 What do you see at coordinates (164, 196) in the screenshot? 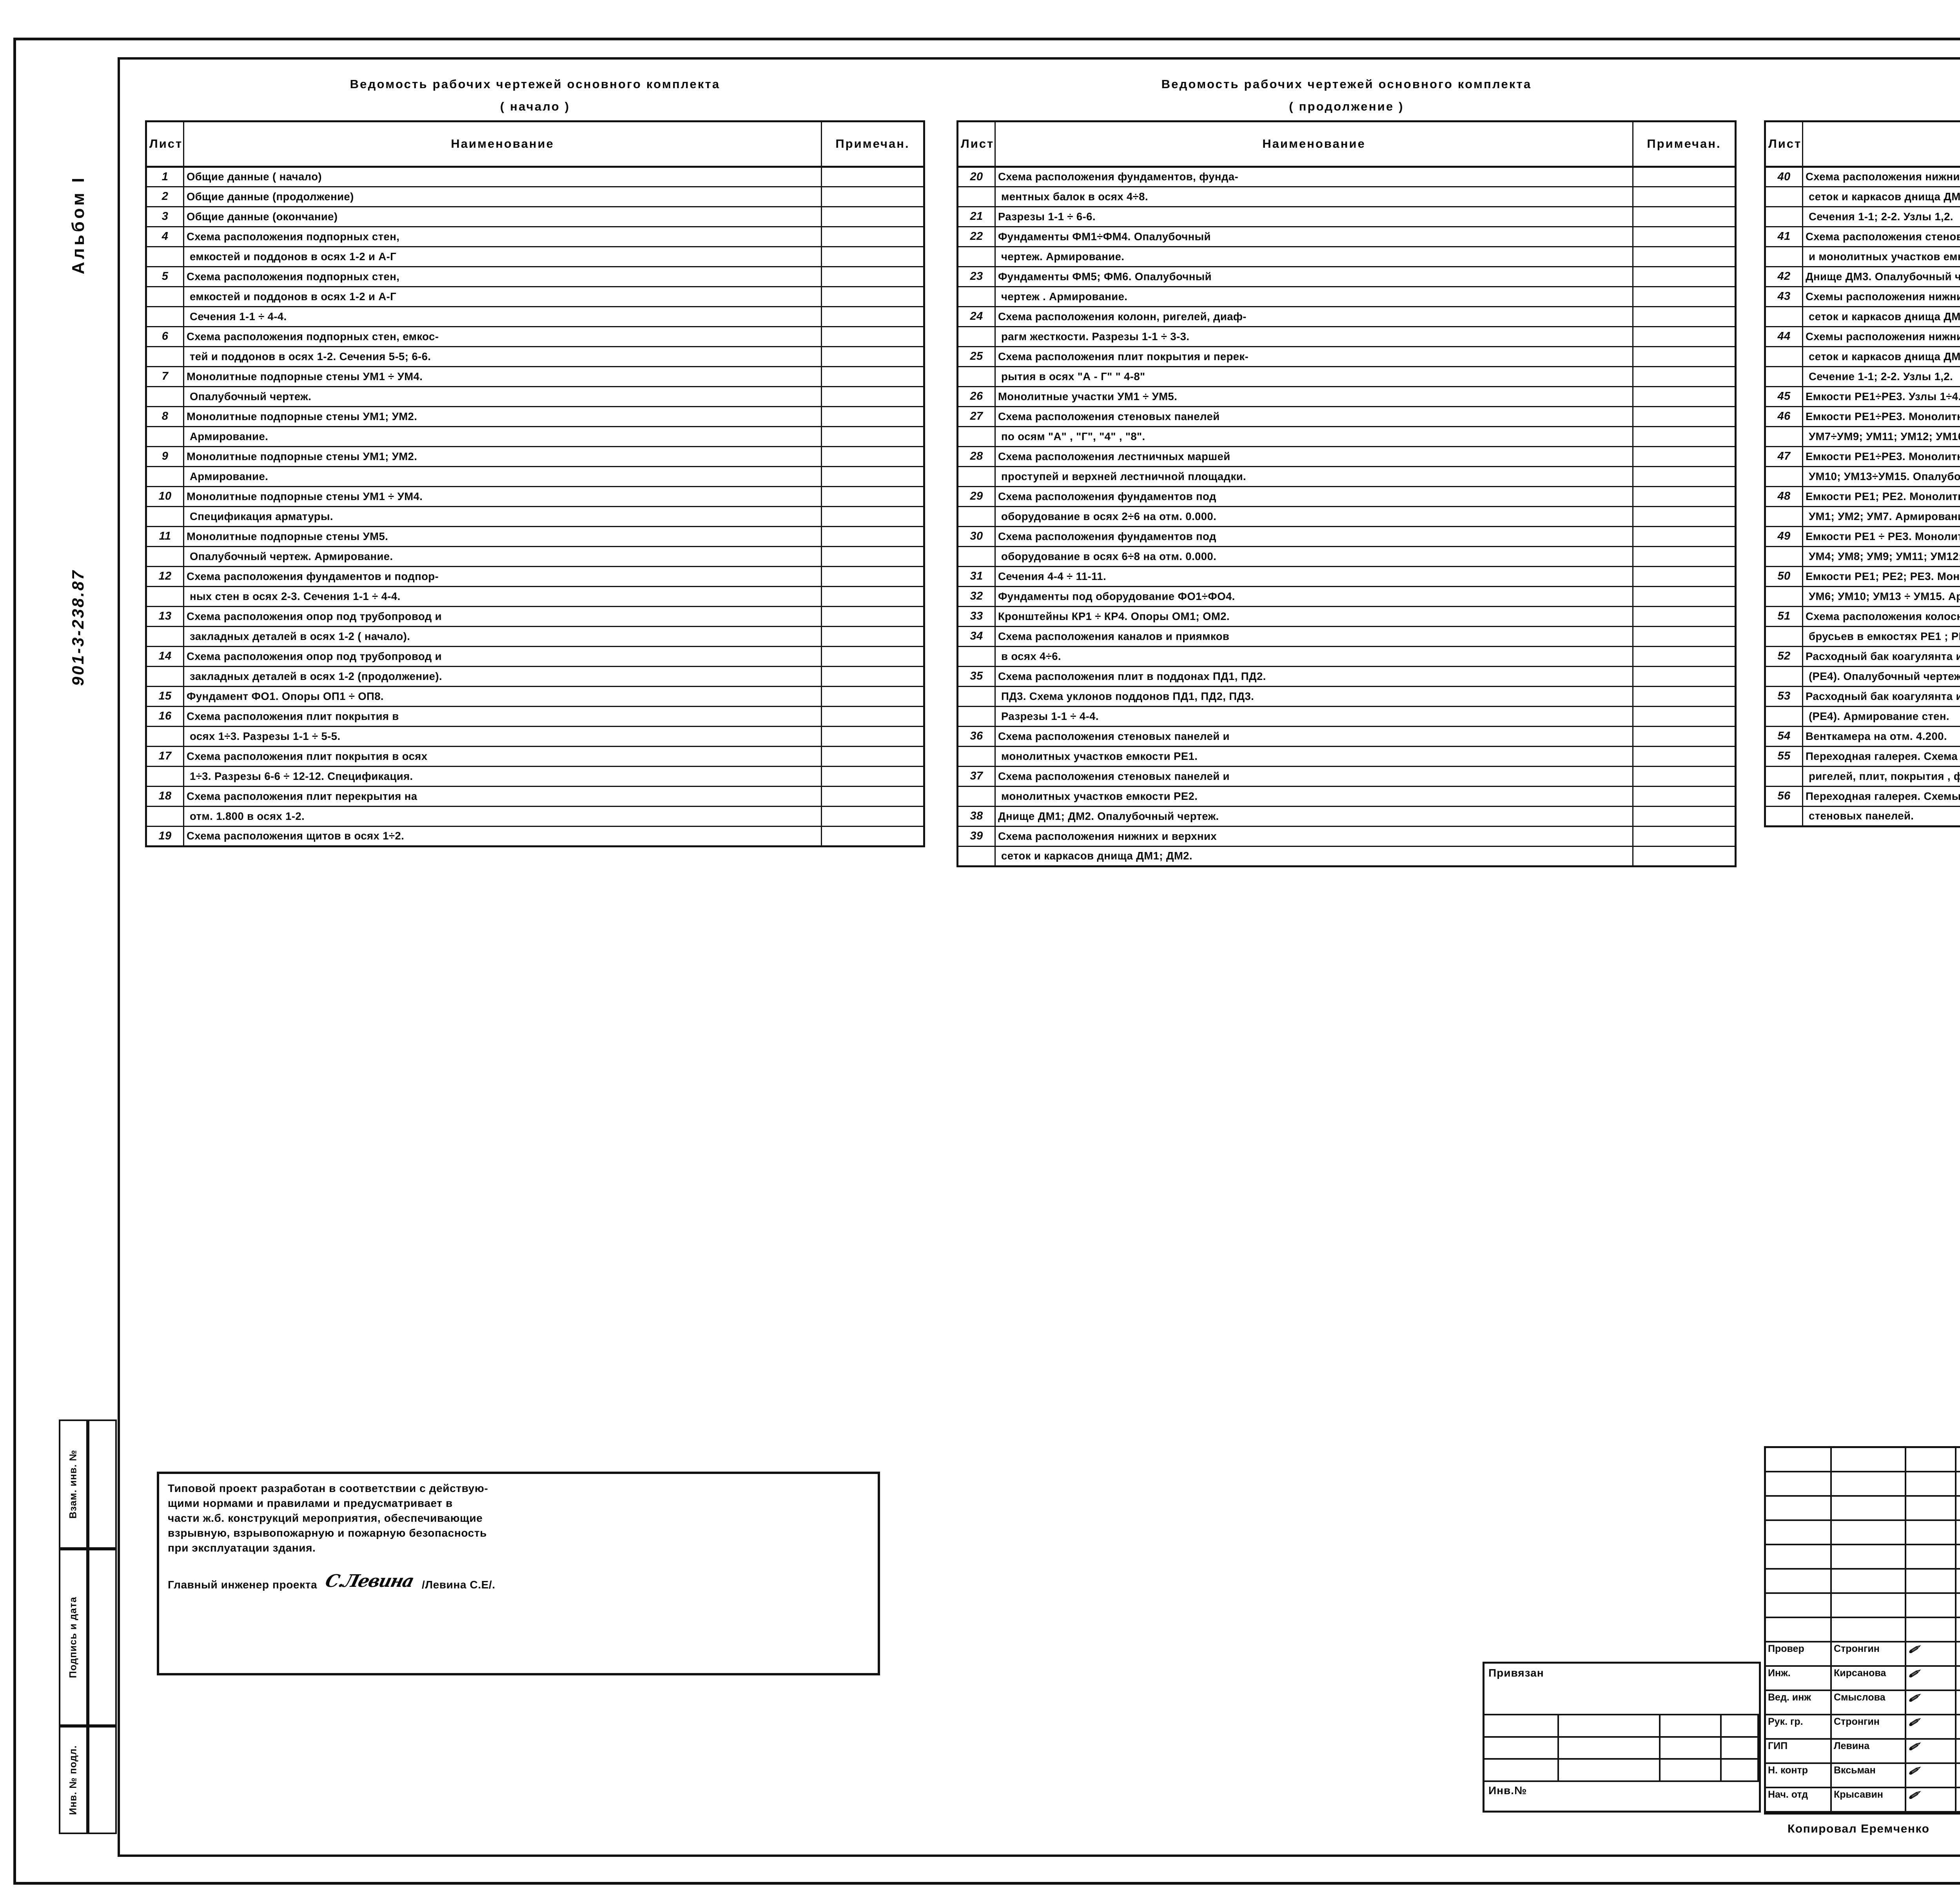
I see `cell-sheet-number: 2` at bounding box center [164, 196].